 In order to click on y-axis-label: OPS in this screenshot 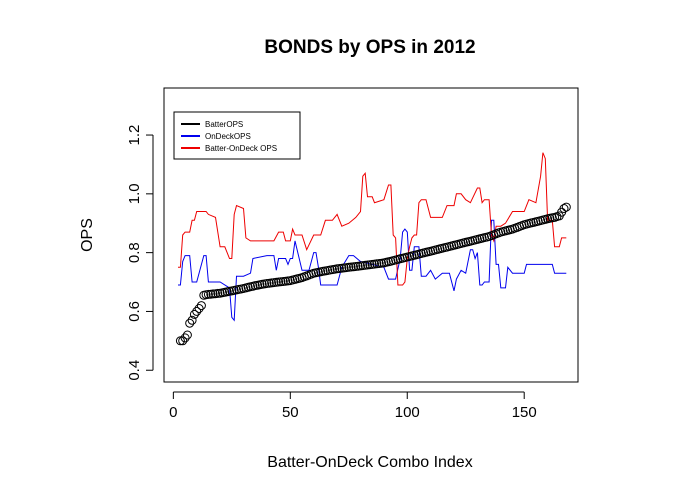, I will do `click(87, 235)`.